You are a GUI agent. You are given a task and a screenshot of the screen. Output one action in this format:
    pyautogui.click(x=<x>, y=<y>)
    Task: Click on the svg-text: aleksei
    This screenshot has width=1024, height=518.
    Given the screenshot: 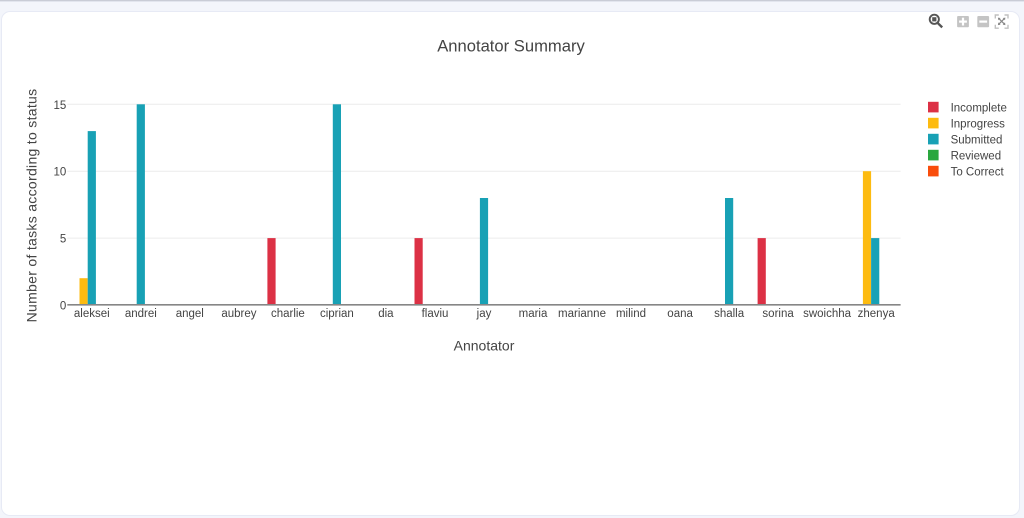 What is the action you would take?
    pyautogui.click(x=92, y=314)
    